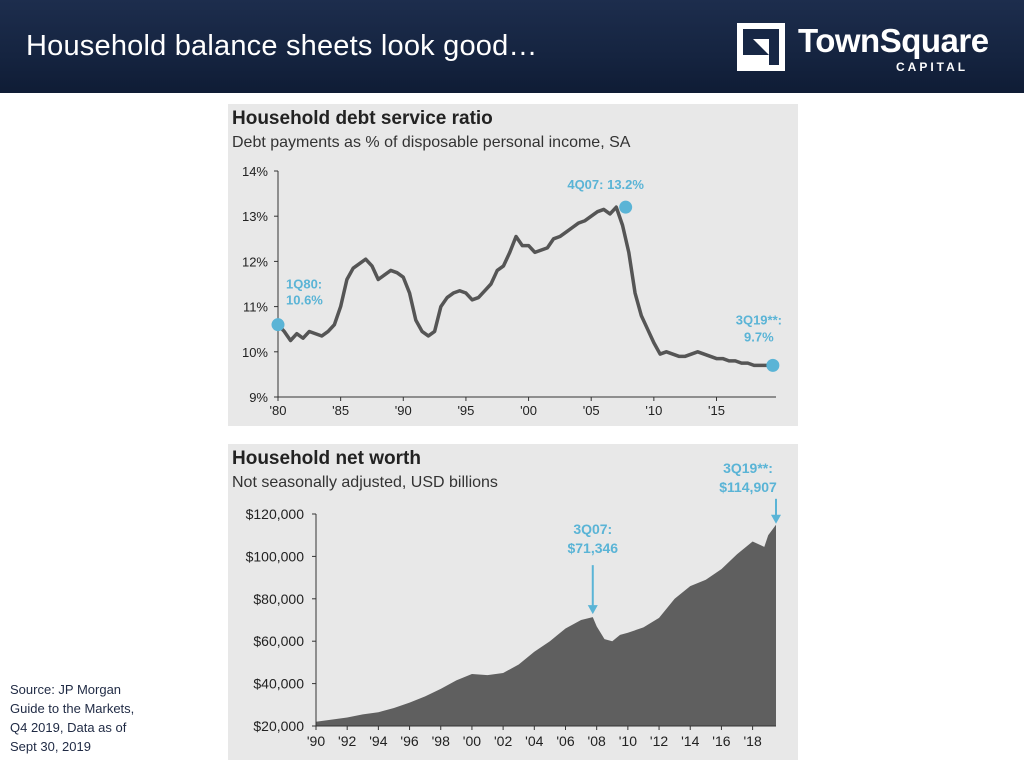  I want to click on source-line: Guide to the Markets,, so click(72, 708).